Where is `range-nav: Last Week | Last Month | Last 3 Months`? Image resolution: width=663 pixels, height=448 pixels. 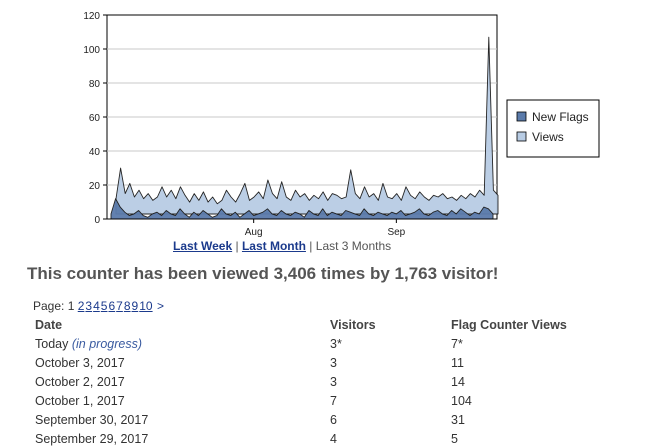
range-nav: Last Week | Last Month | Last 3 Months is located at coordinates (282, 246).